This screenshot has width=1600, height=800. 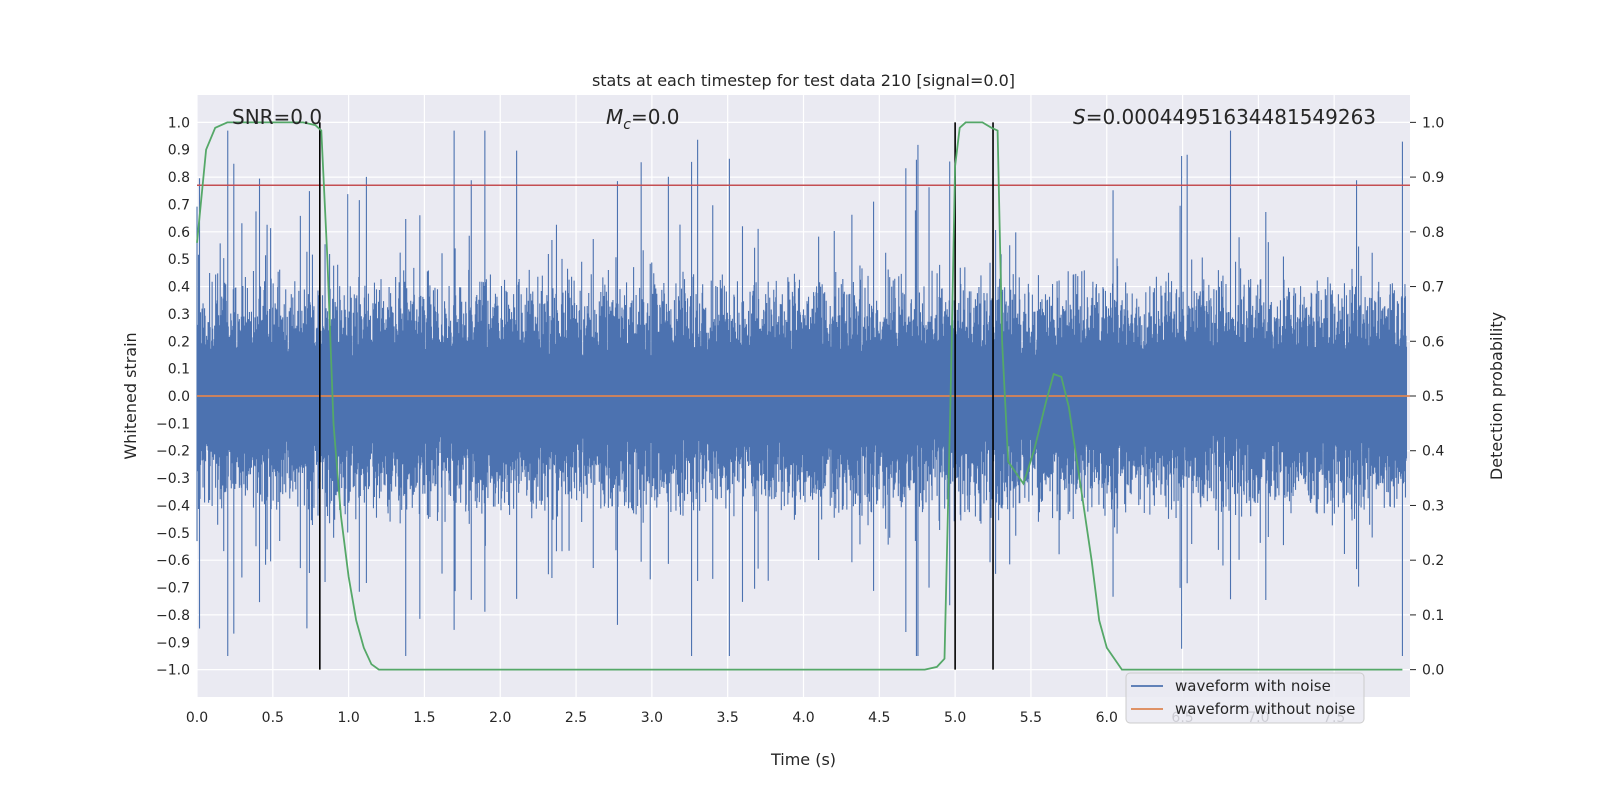 I want to click on legend-label-waveform-without-noise: waveform without noise, so click(x=1265, y=709).